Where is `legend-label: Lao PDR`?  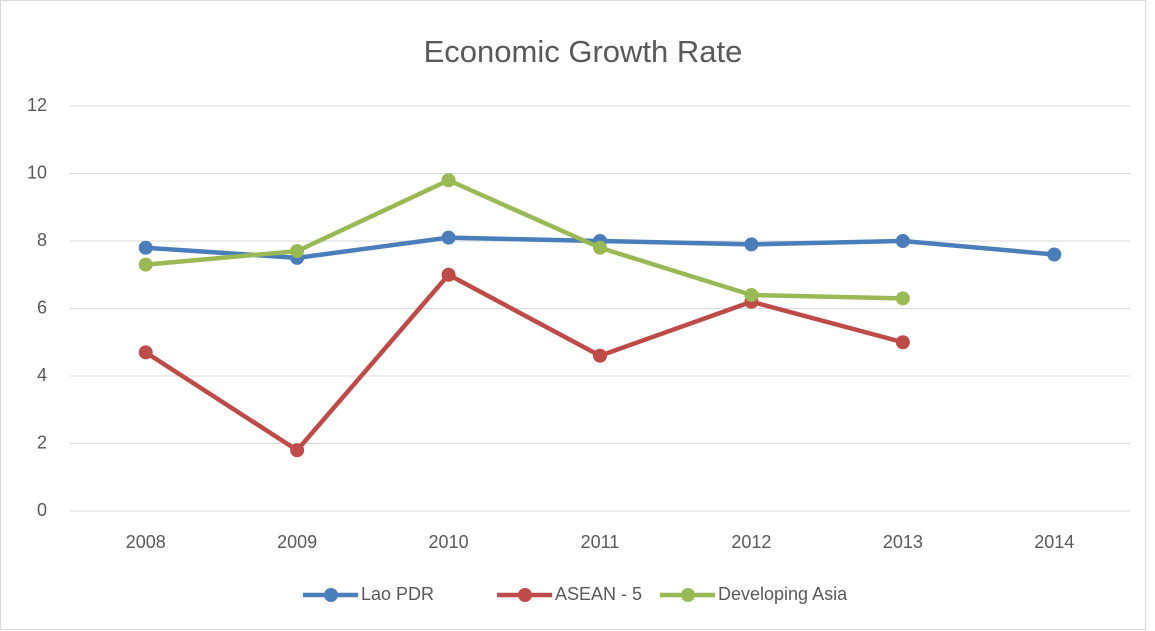
legend-label: Lao PDR is located at coordinates (397, 594).